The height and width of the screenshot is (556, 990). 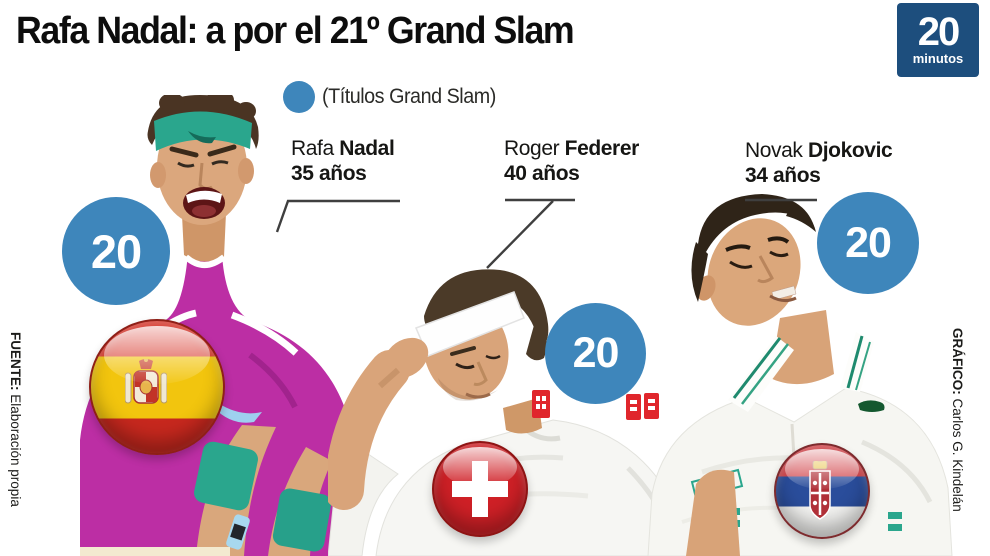 I want to click on brand-logo-word: minutos, so click(x=938, y=58).